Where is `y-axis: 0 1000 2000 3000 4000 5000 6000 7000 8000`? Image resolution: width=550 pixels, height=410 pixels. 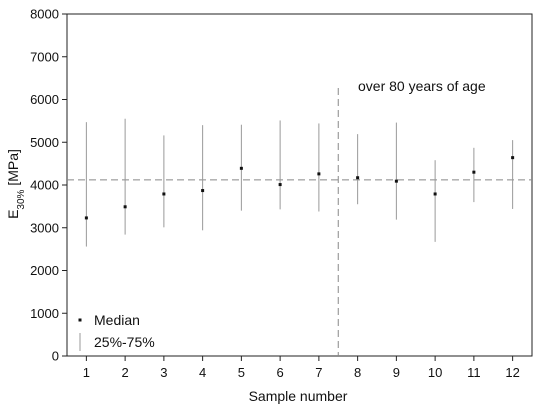 y-axis: 0 1000 2000 3000 4000 5000 6000 7000 8000 is located at coordinates (48, 185).